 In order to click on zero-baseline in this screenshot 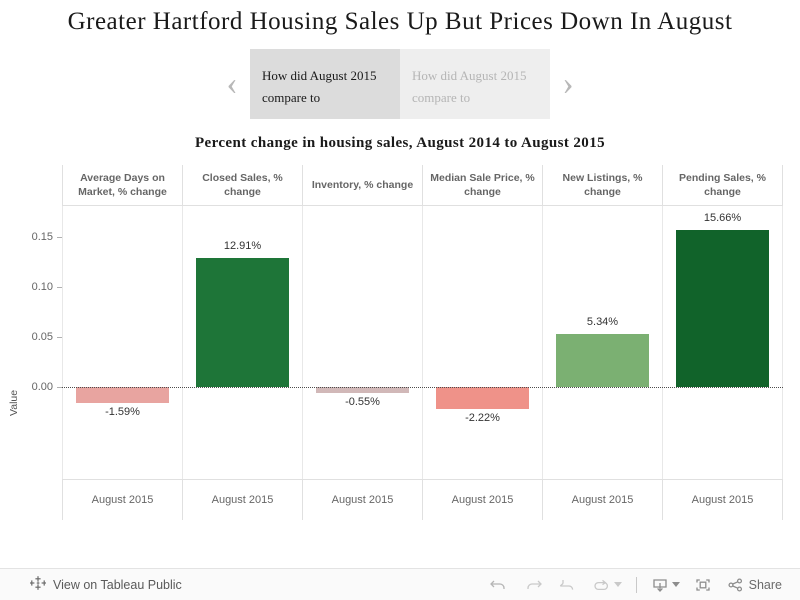, I will do `click(422, 387)`.